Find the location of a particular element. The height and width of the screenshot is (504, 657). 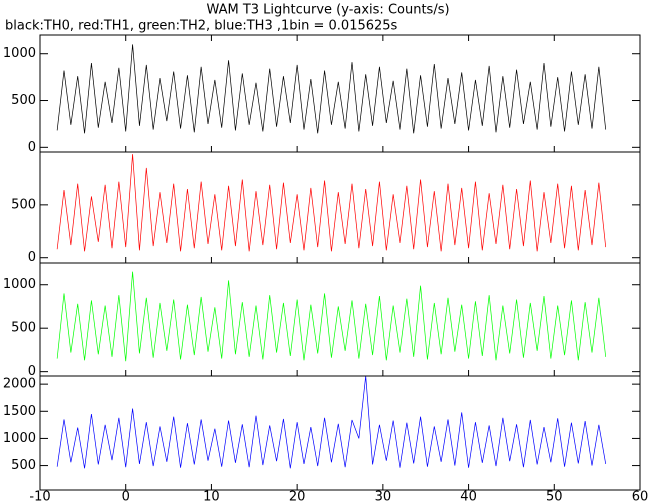

x-tick-label: 50 is located at coordinates (554, 497).